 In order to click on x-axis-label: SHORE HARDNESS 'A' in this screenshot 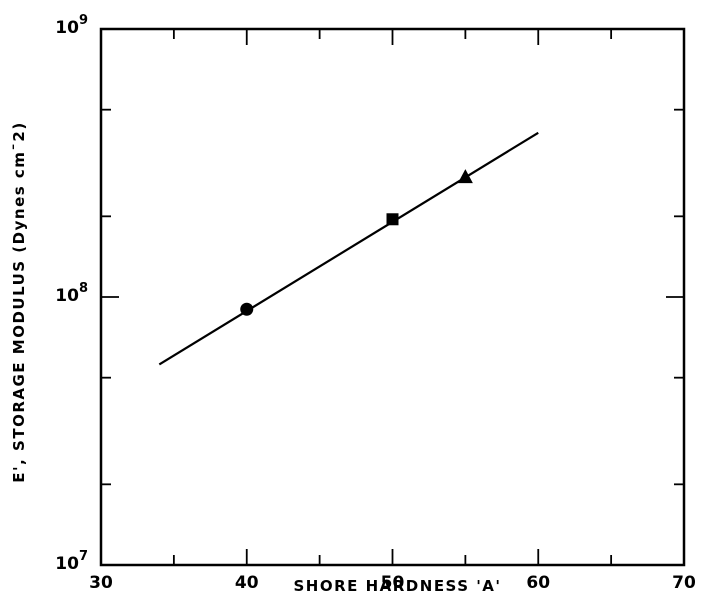, I will do `click(397, 586)`.